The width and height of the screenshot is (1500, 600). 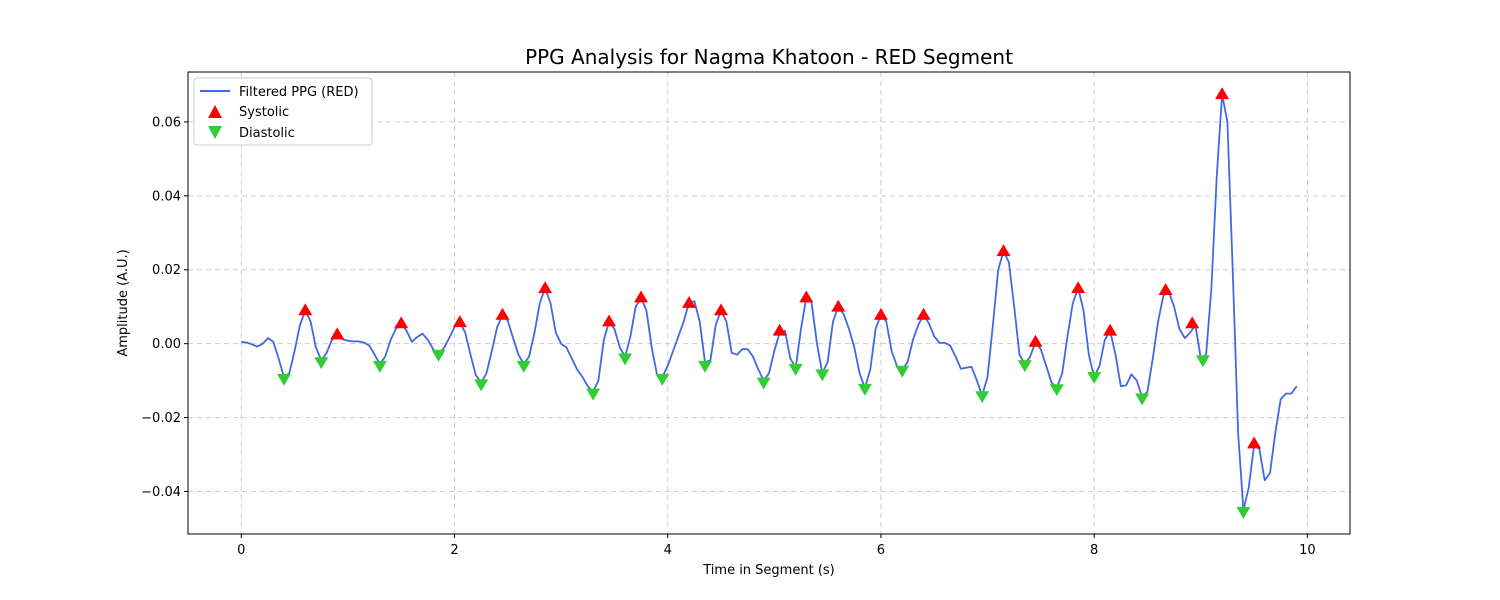 What do you see at coordinates (267, 133) in the screenshot?
I see `legend-label-diastolic: Diastolic` at bounding box center [267, 133].